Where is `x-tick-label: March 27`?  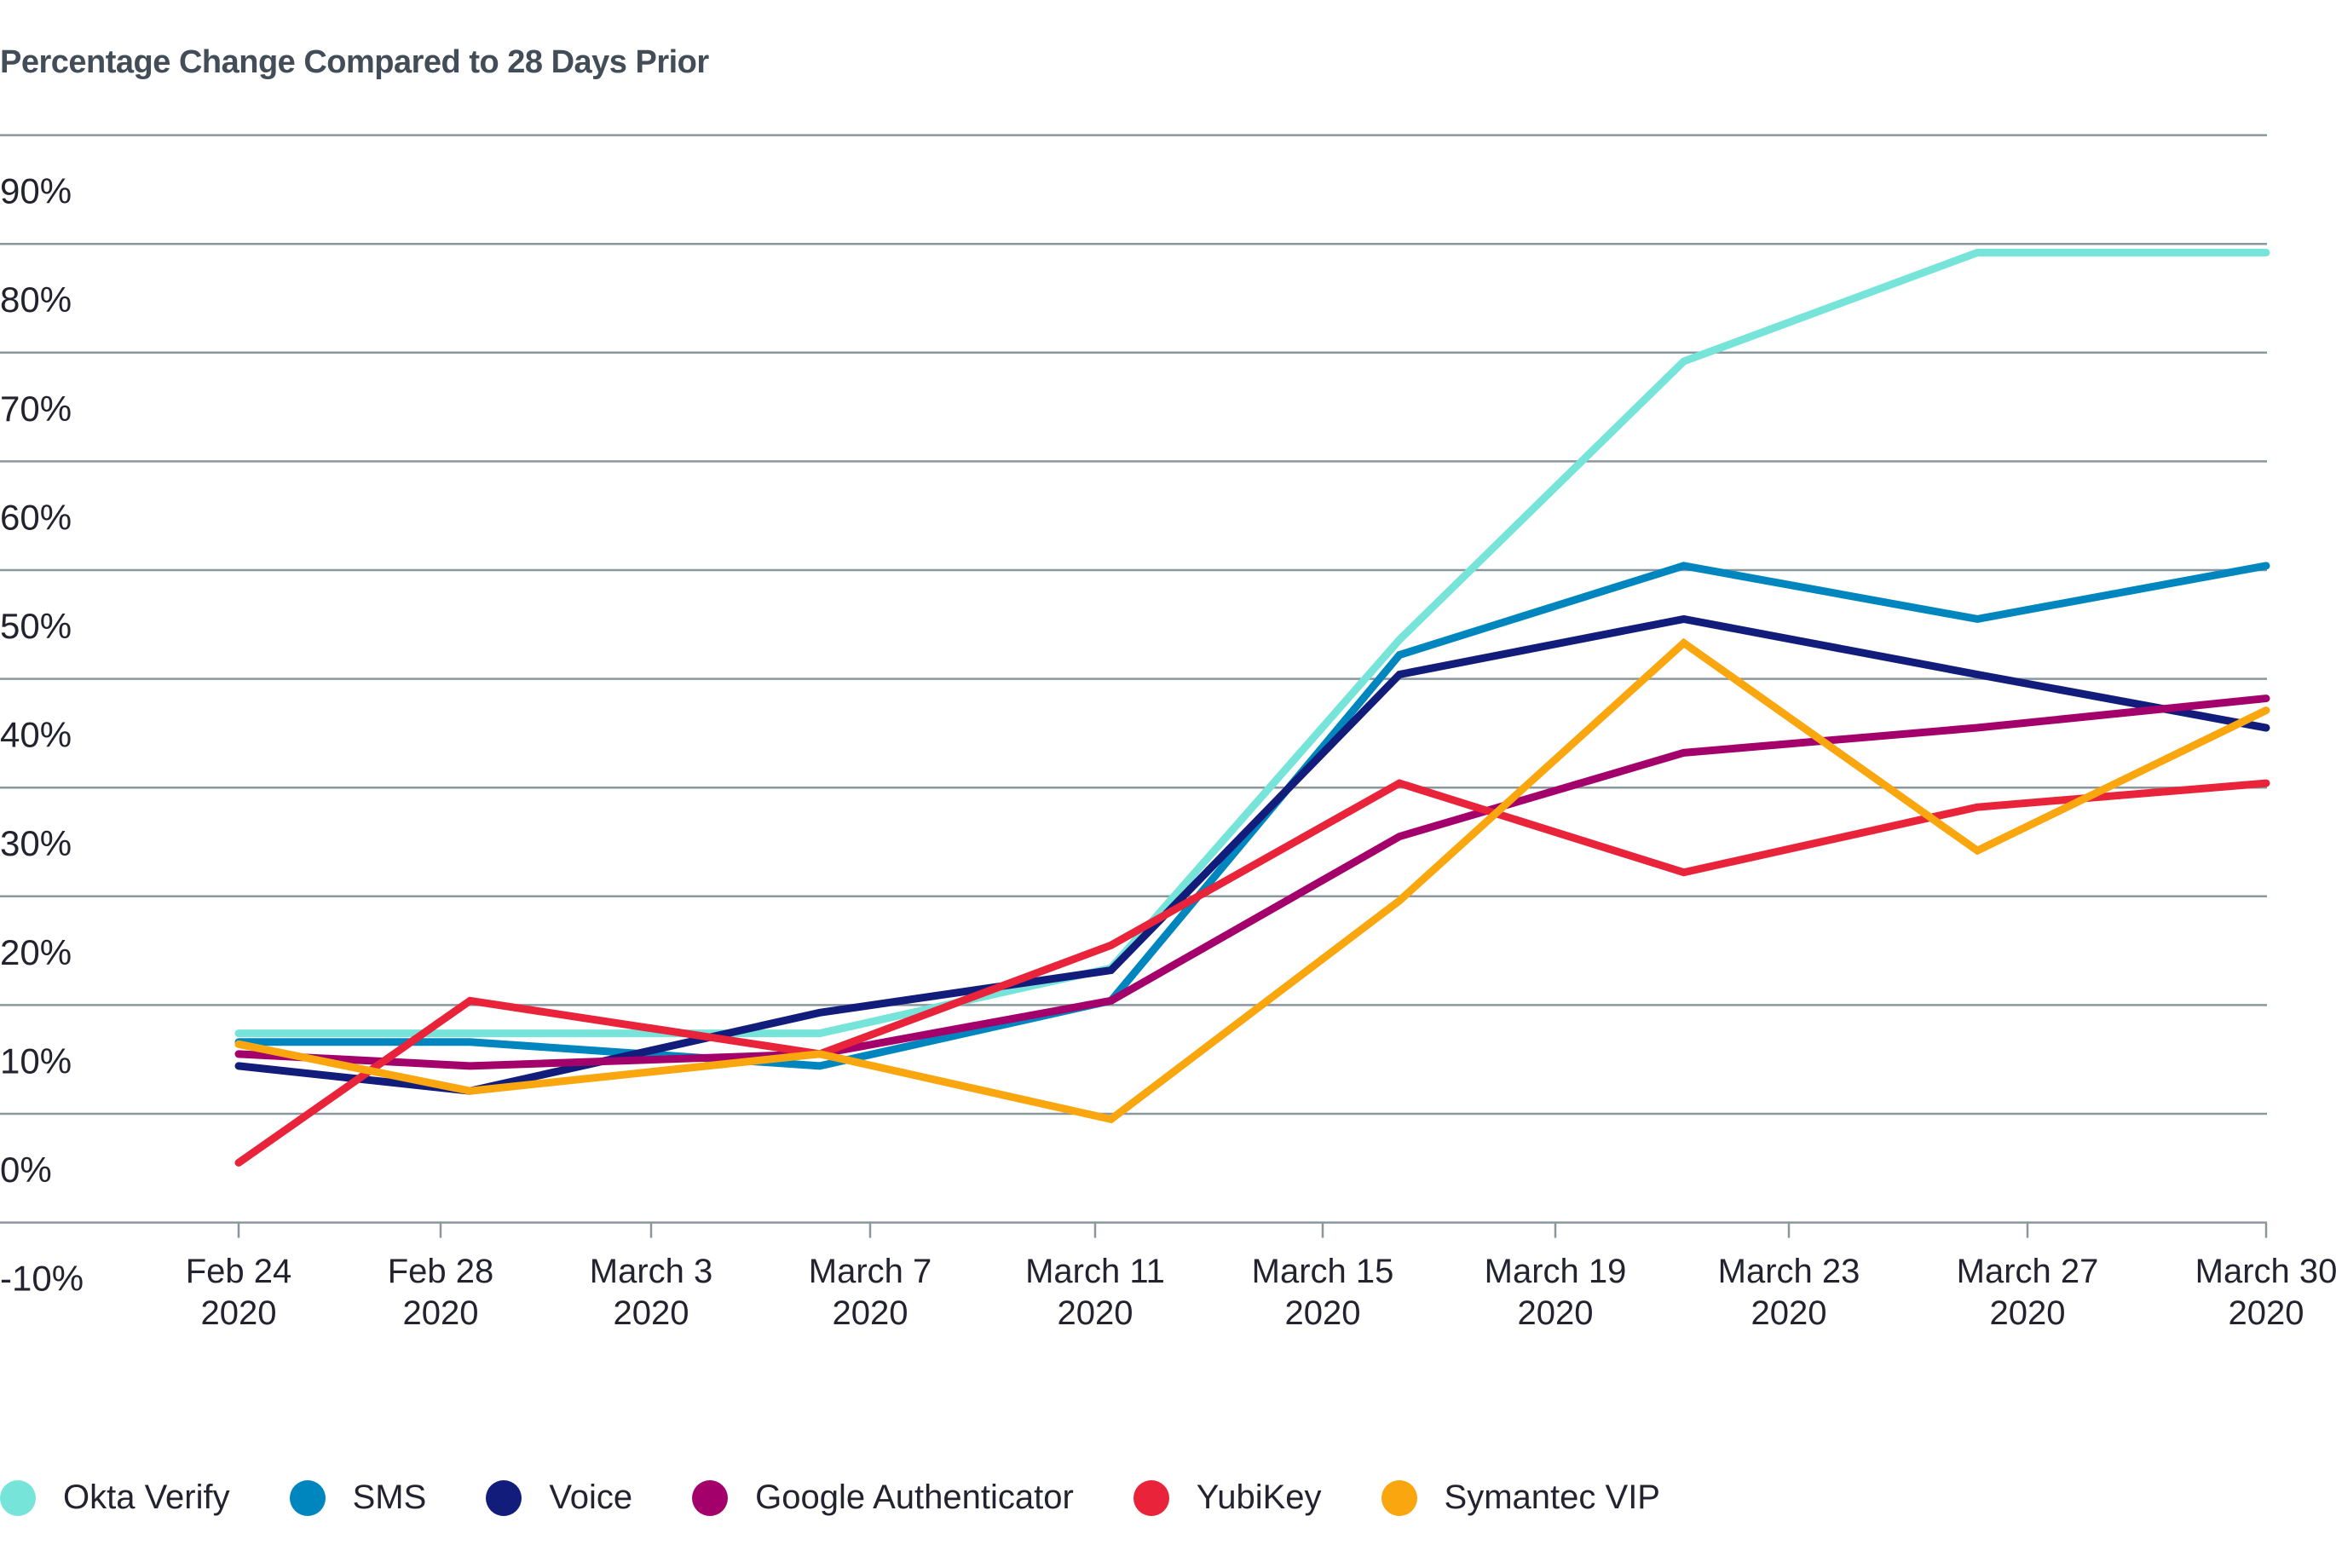 x-tick-label: March 27 is located at coordinates (2028, 1271).